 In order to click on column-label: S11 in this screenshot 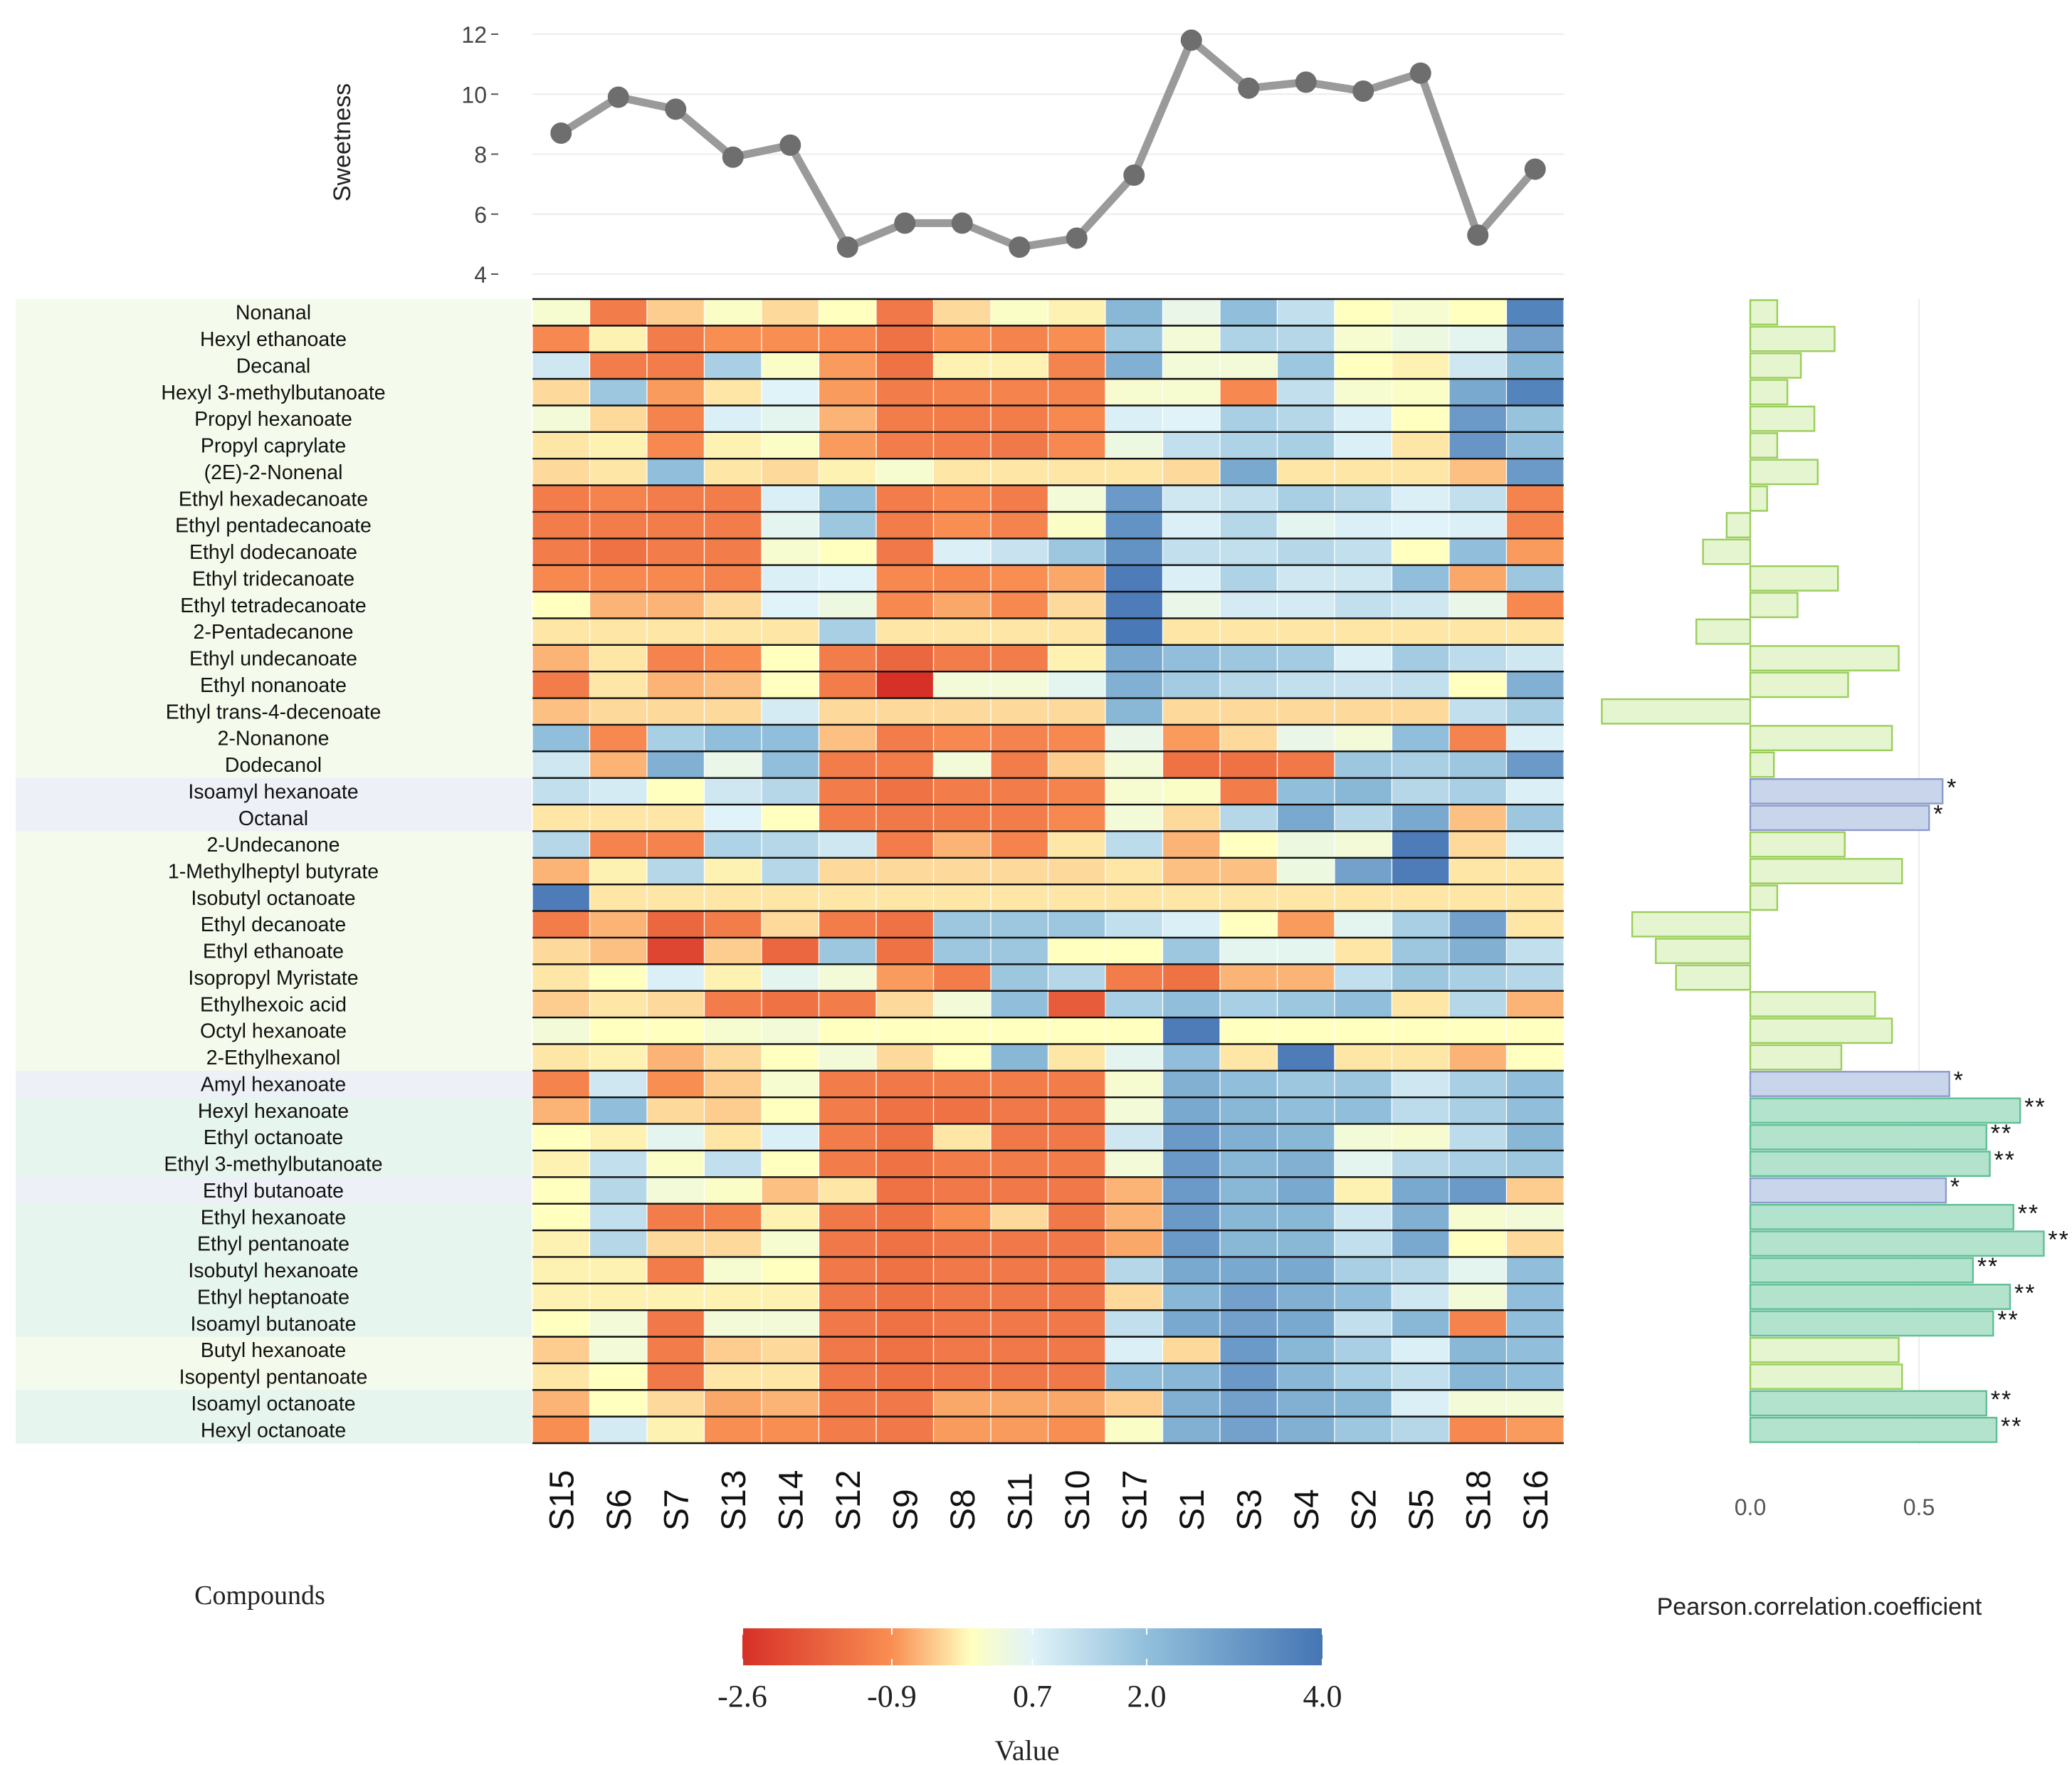, I will do `click(1020, 1501)`.